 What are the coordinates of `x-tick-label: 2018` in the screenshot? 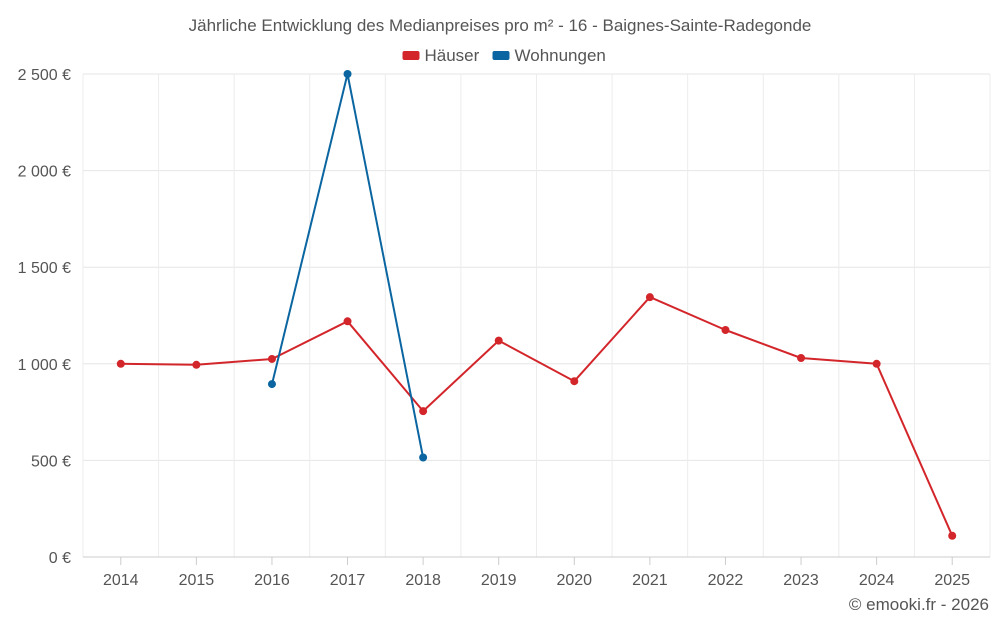 It's located at (423, 580).